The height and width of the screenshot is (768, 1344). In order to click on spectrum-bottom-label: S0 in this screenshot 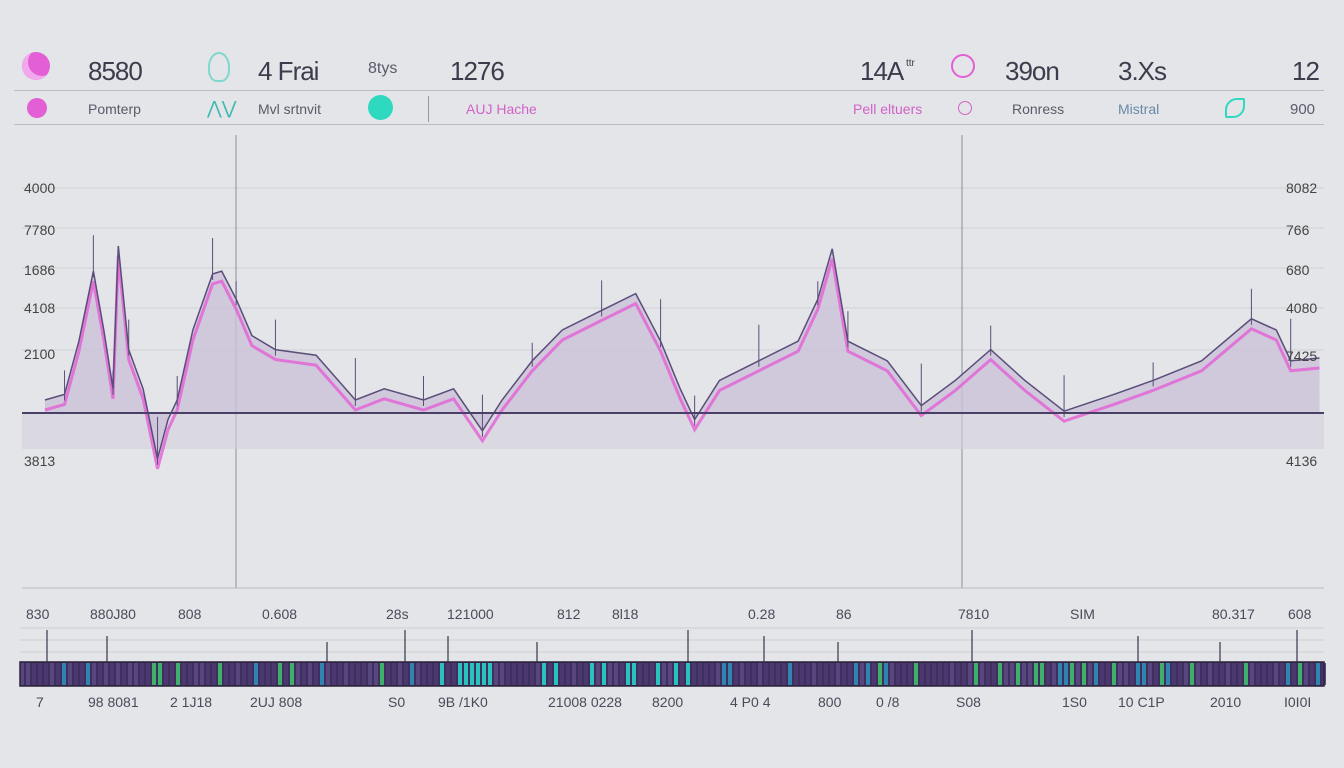, I will do `click(397, 702)`.